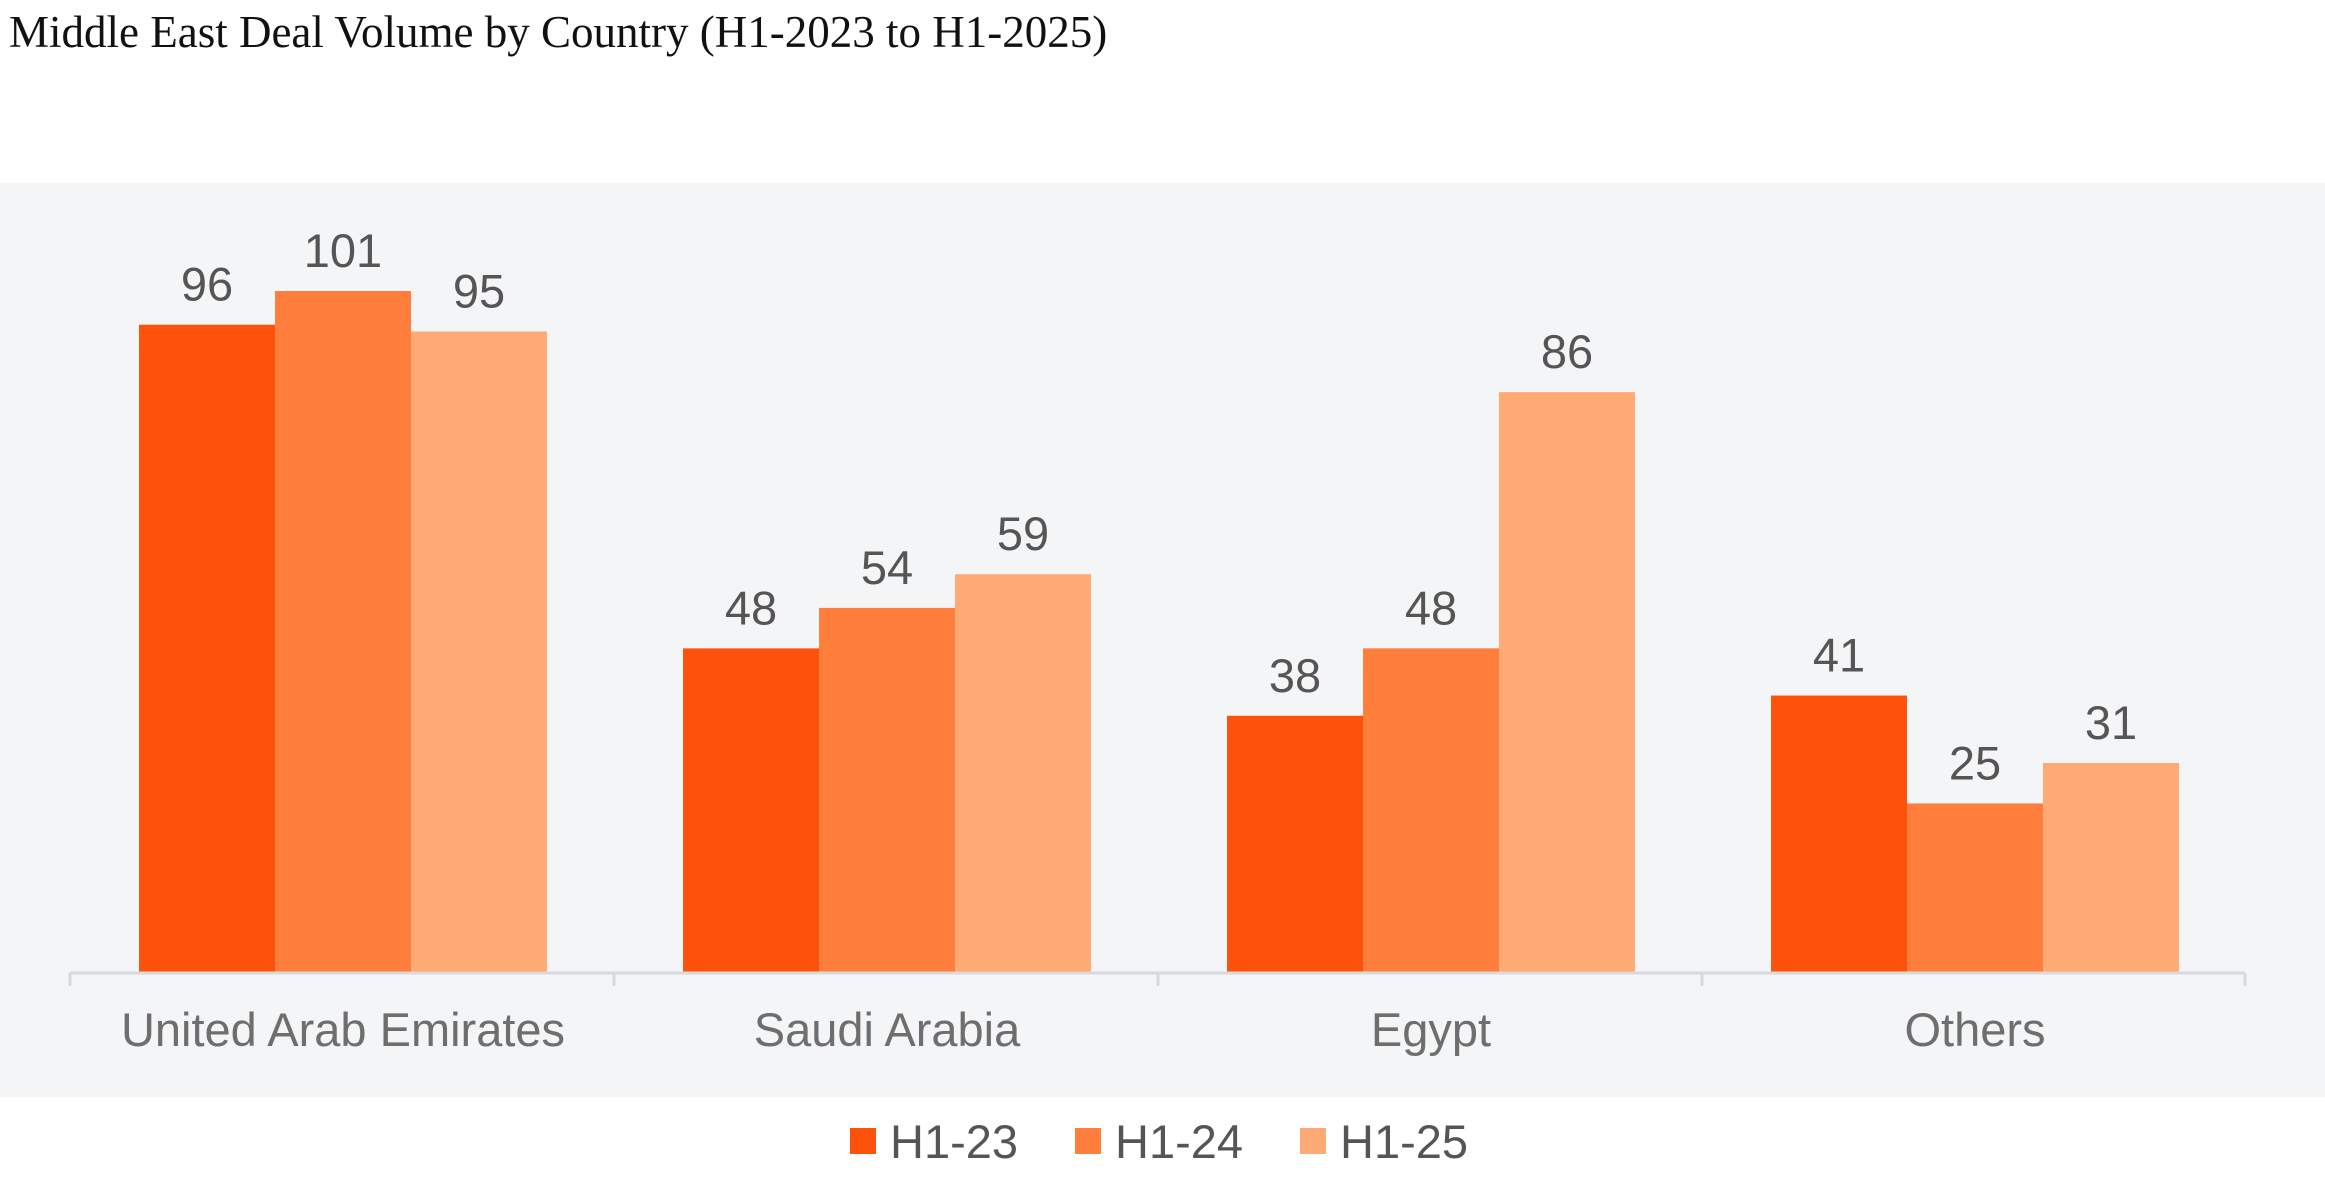 The image size is (2325, 1200). Describe the element at coordinates (1975, 762) in the screenshot. I see `data-label-others-h1-24: 25` at that location.